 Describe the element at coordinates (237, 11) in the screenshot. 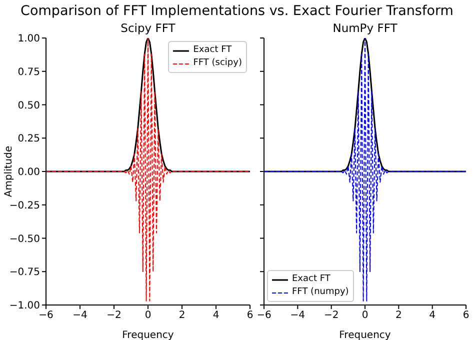

I see `text: Comparison of FFT Implementations vs. Exact Fourier Transform` at that location.